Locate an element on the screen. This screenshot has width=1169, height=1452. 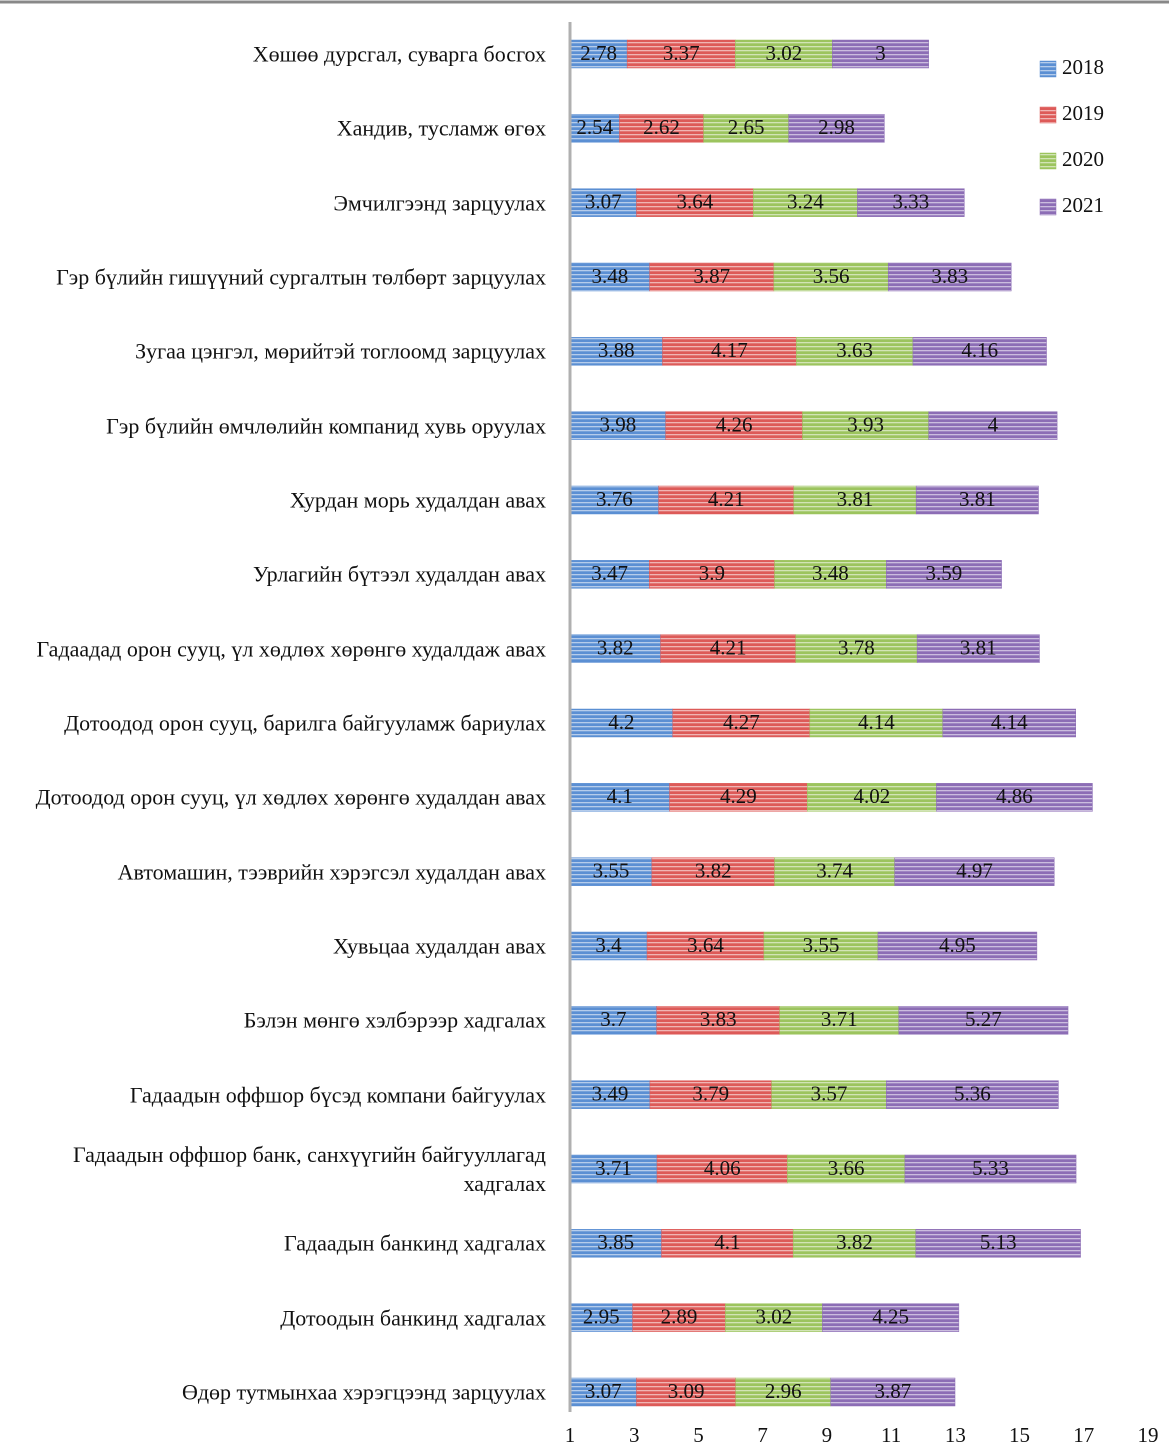
category-label: Хөшөө дурсгал, суварга босгох is located at coordinates (399, 54).